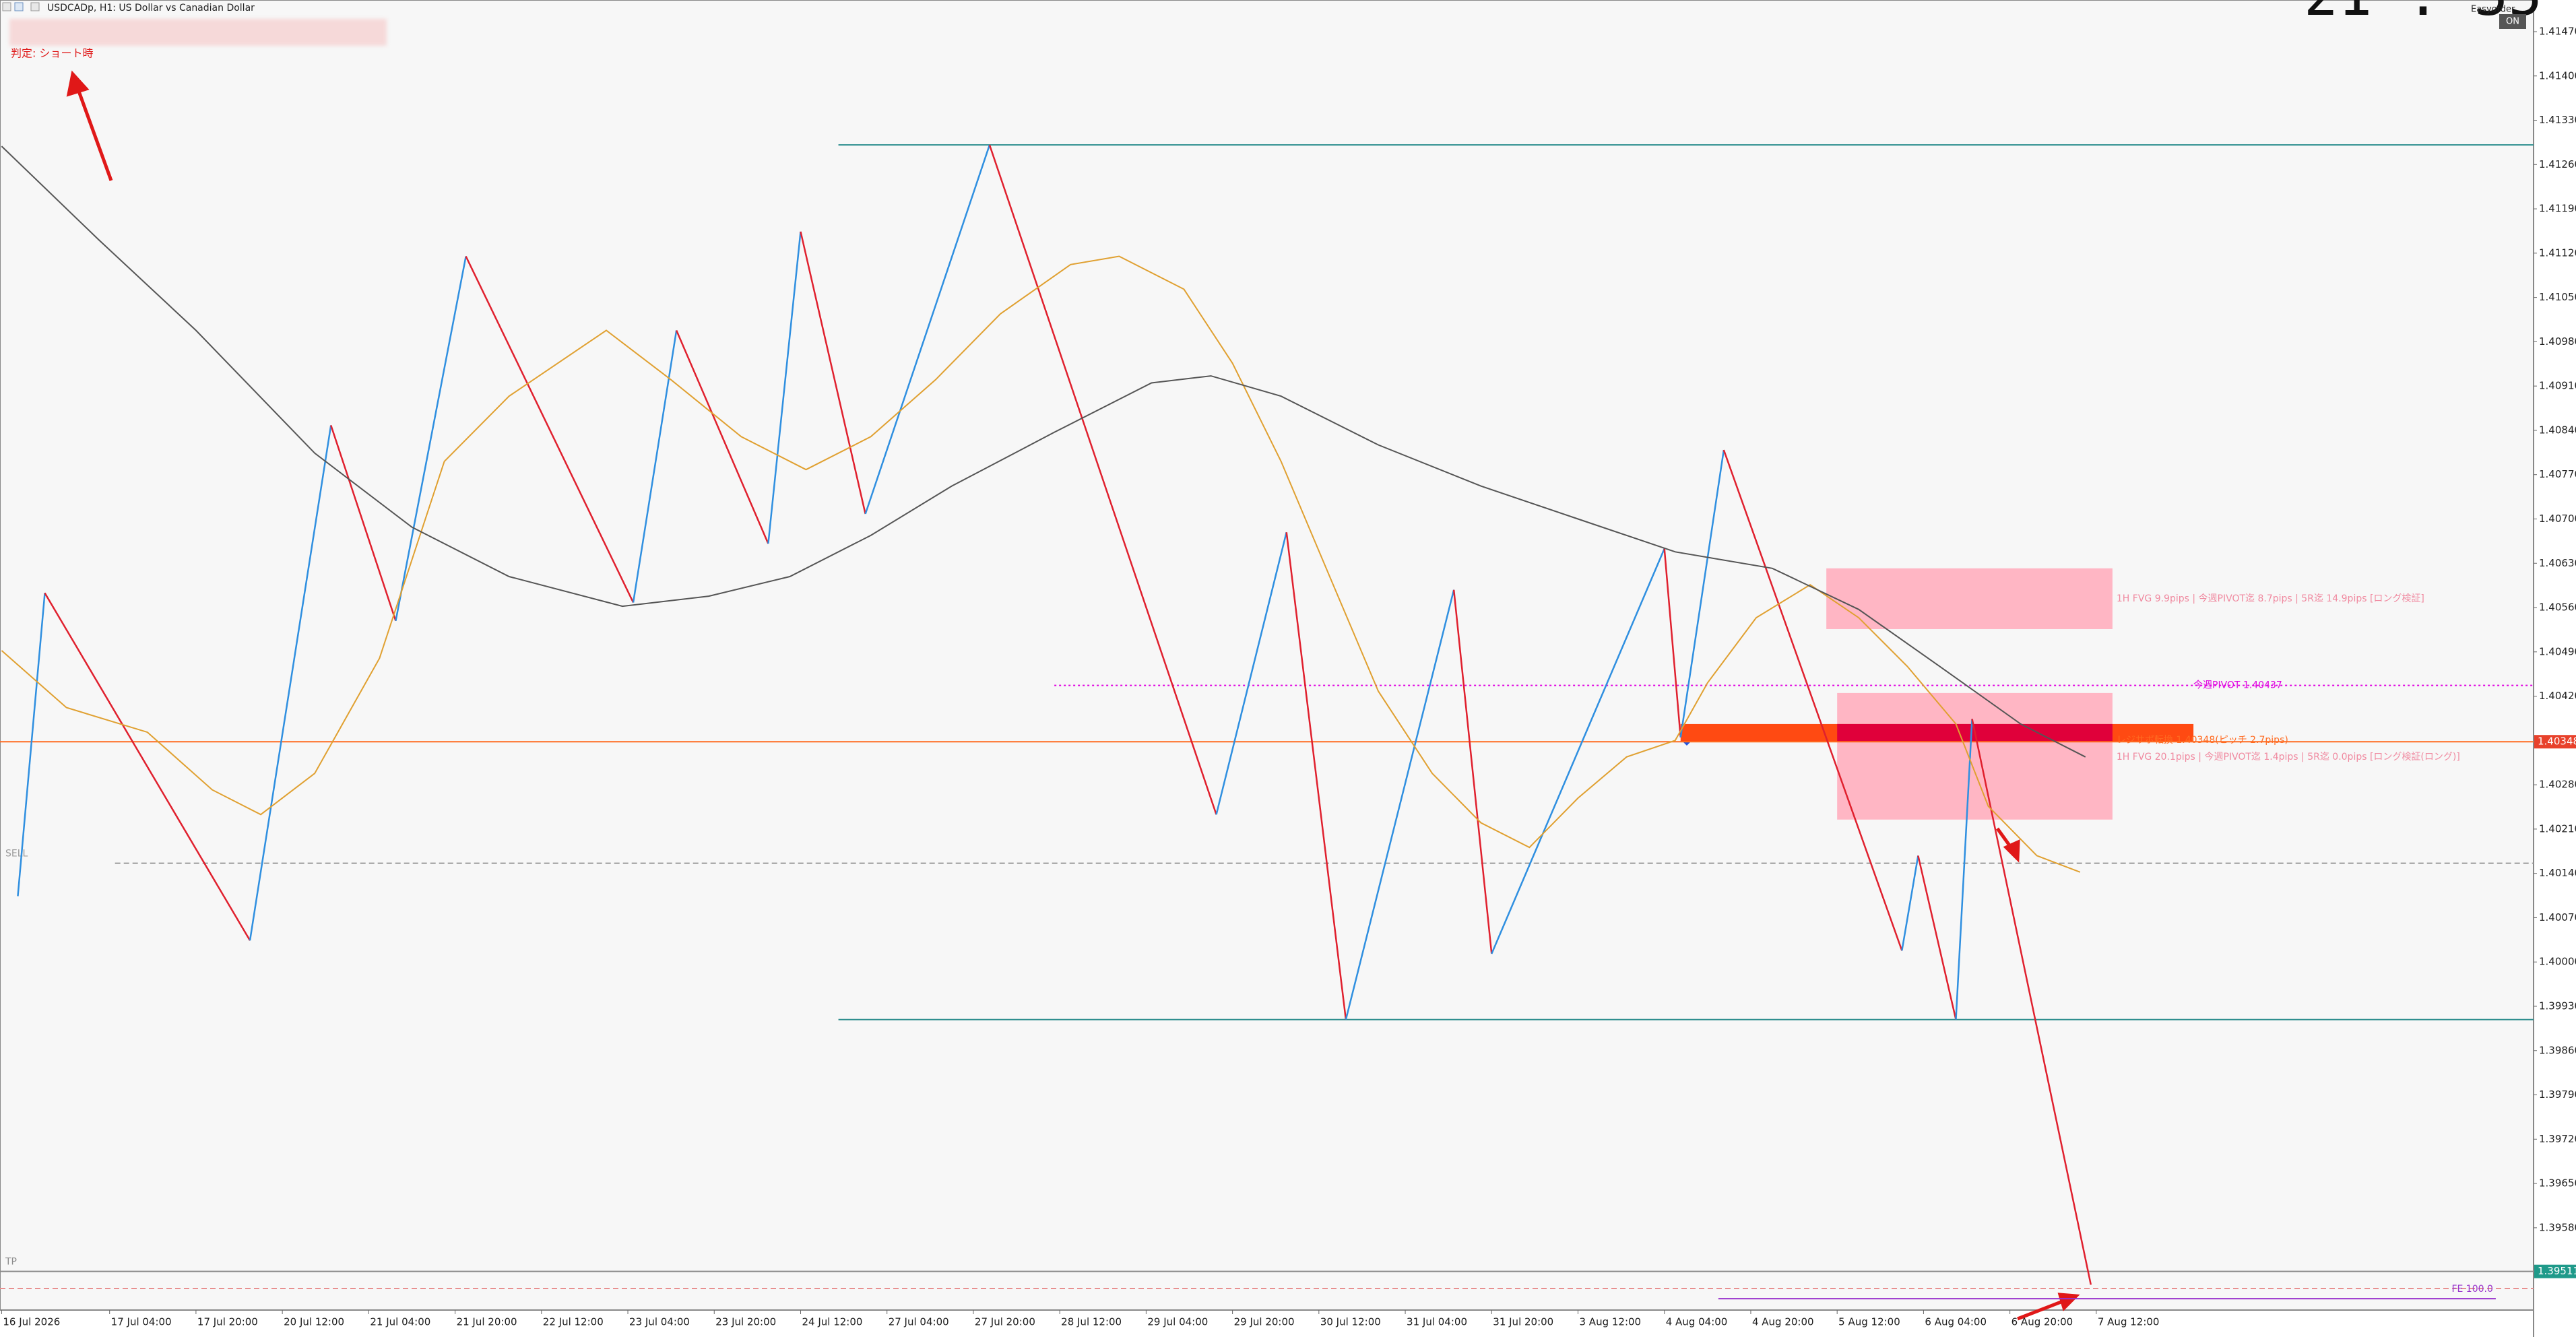 The width and height of the screenshot is (2576, 1337). I want to click on y-tick-label: 1.40700, so click(2558, 519).